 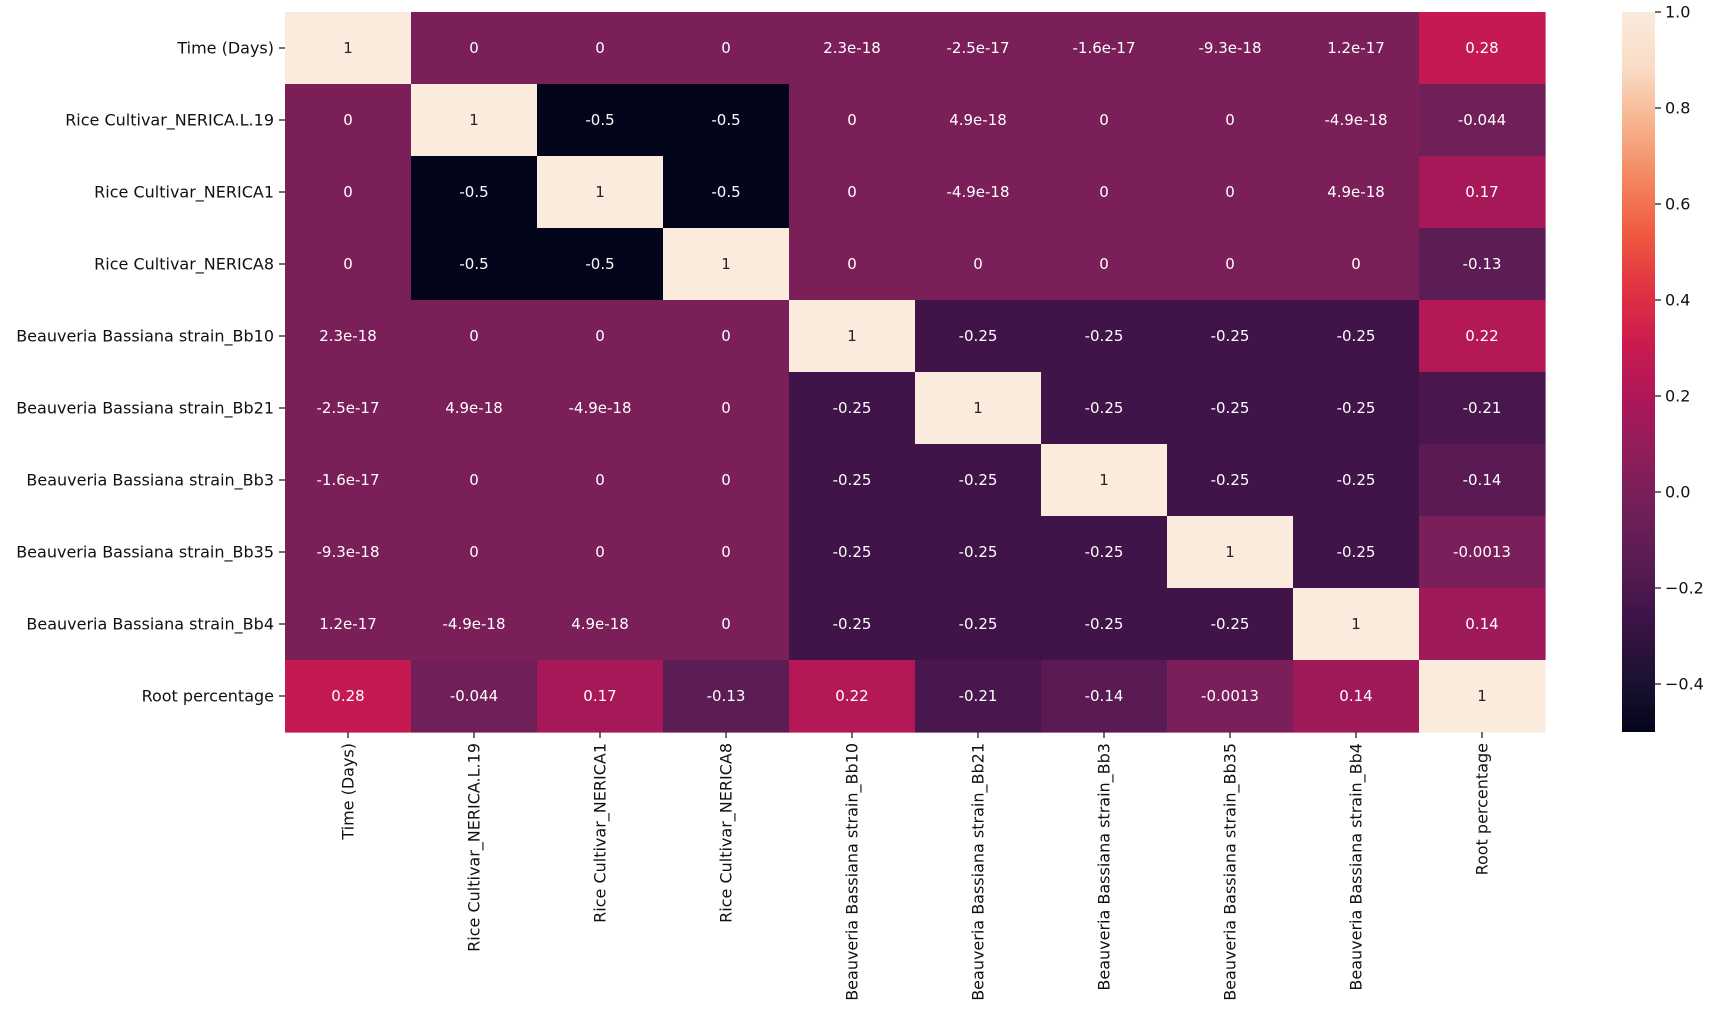 What do you see at coordinates (1677, 300) in the screenshot?
I see `colorbar-tick-label: 0.4` at bounding box center [1677, 300].